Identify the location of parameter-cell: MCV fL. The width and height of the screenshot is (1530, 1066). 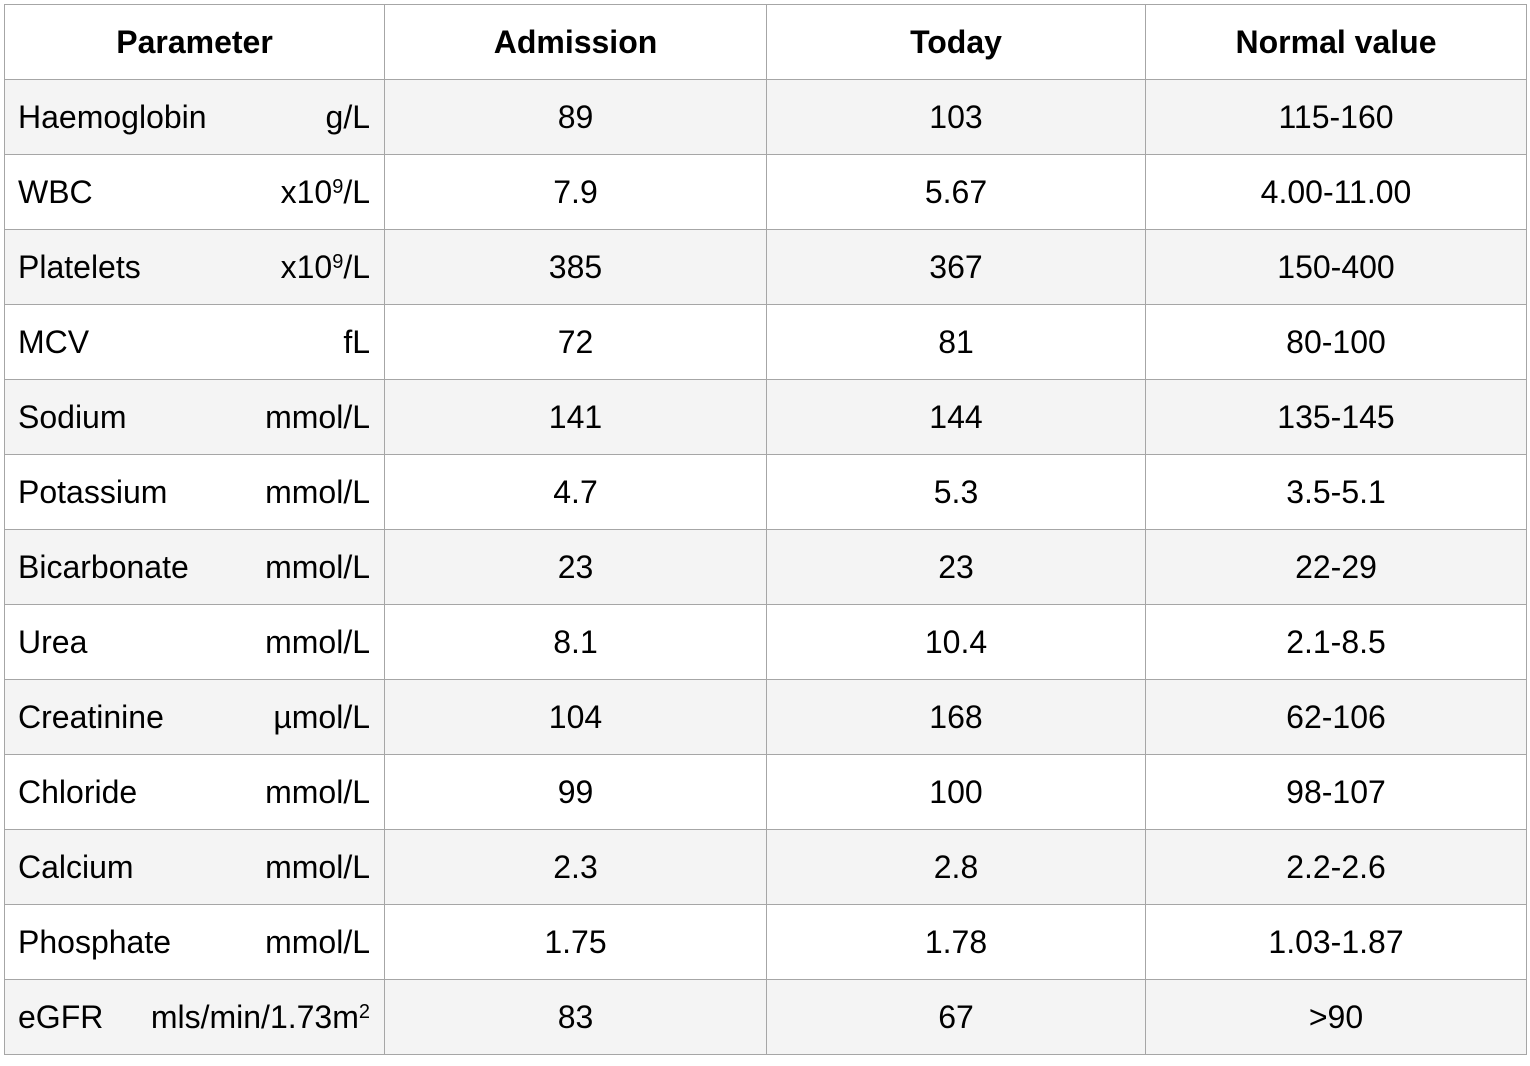
(194, 342).